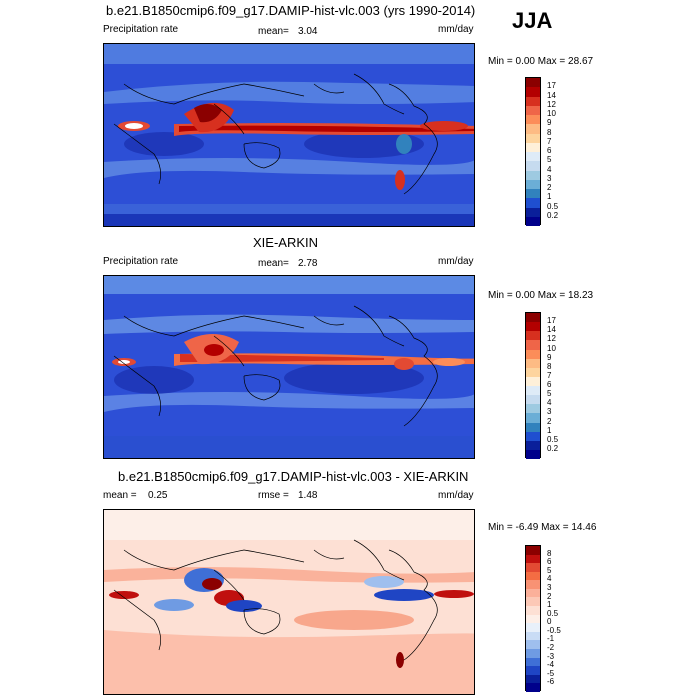 The image size is (700, 700). Describe the element at coordinates (551, 648) in the screenshot. I see `colorbar-tick-label: -2` at that location.